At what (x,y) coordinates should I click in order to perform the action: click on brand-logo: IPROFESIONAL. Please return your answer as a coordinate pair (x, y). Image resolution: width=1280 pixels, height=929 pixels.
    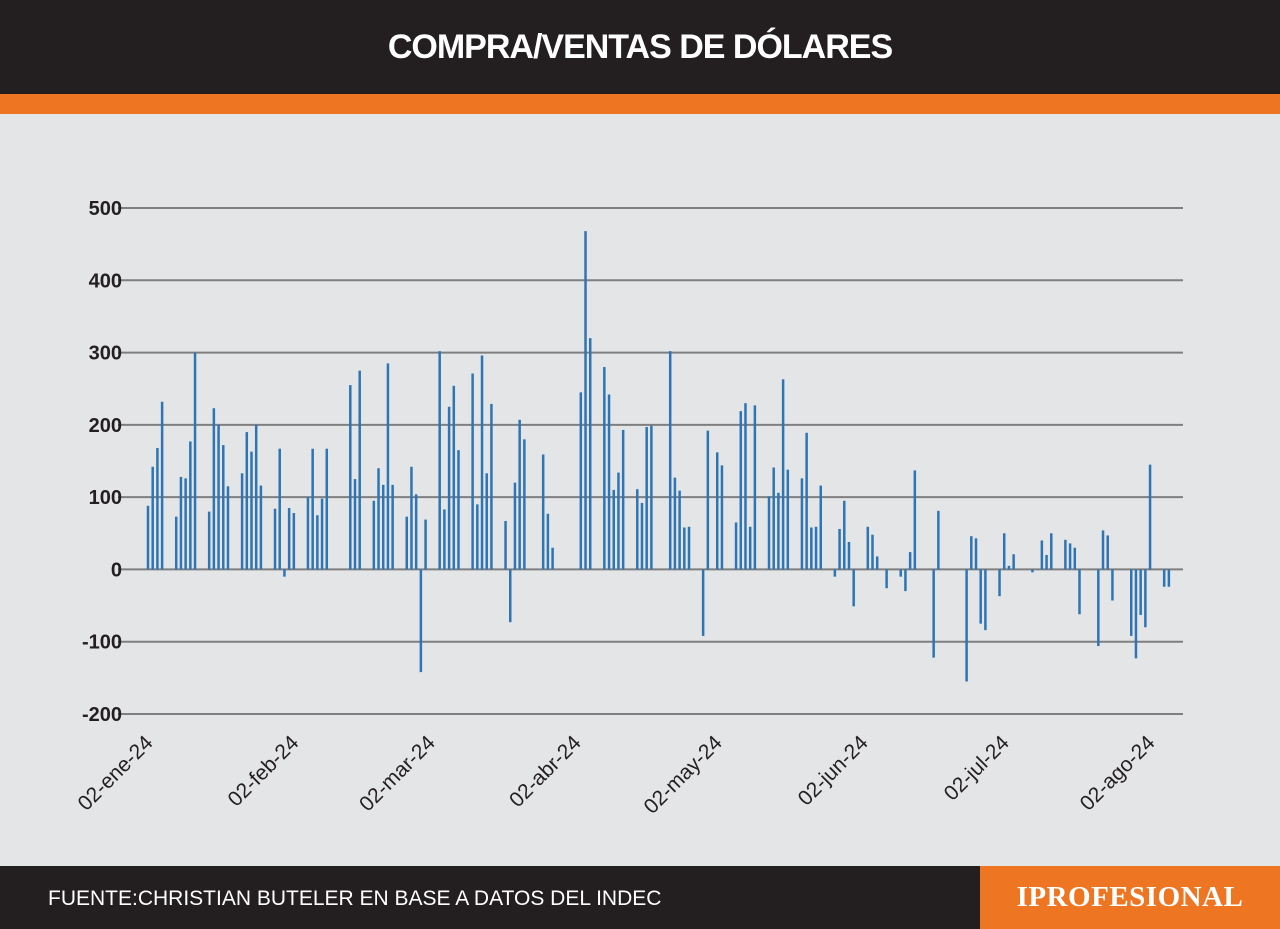
    Looking at the image, I should click on (1130, 897).